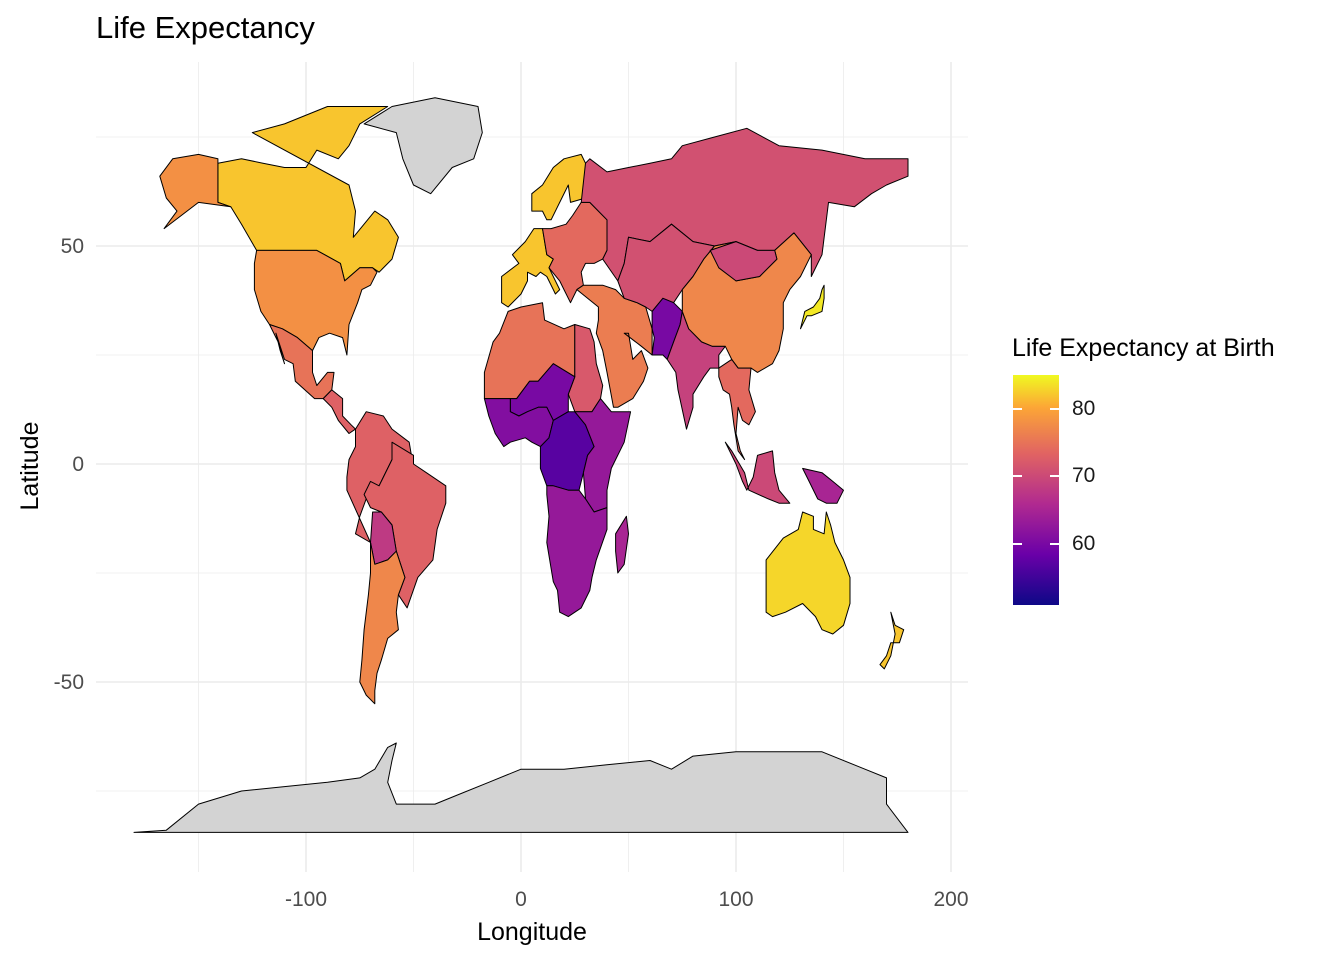  I want to click on x-tick-label: 200, so click(950, 899).